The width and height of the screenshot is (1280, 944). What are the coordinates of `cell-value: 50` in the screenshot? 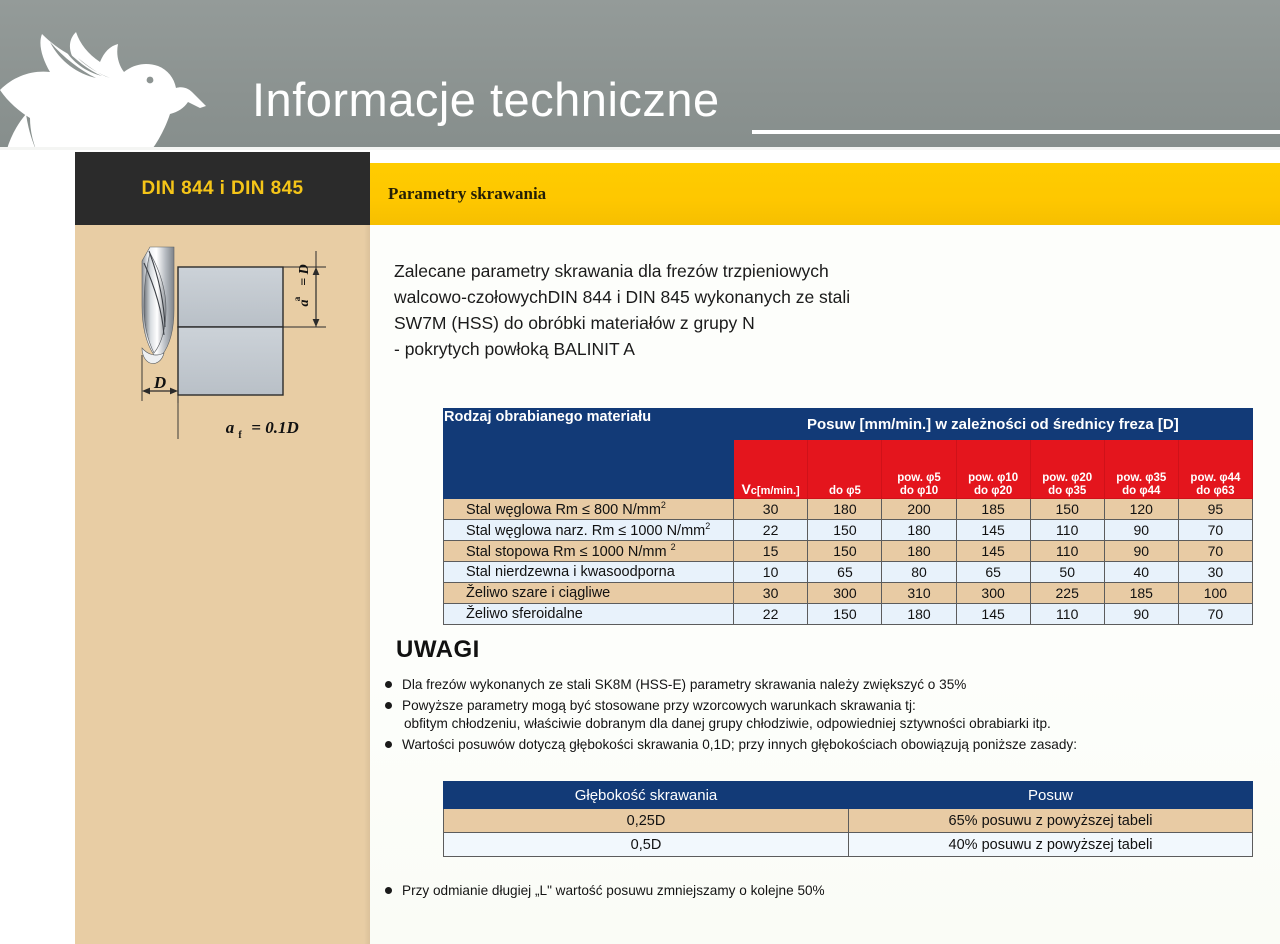 It's located at (1067, 572).